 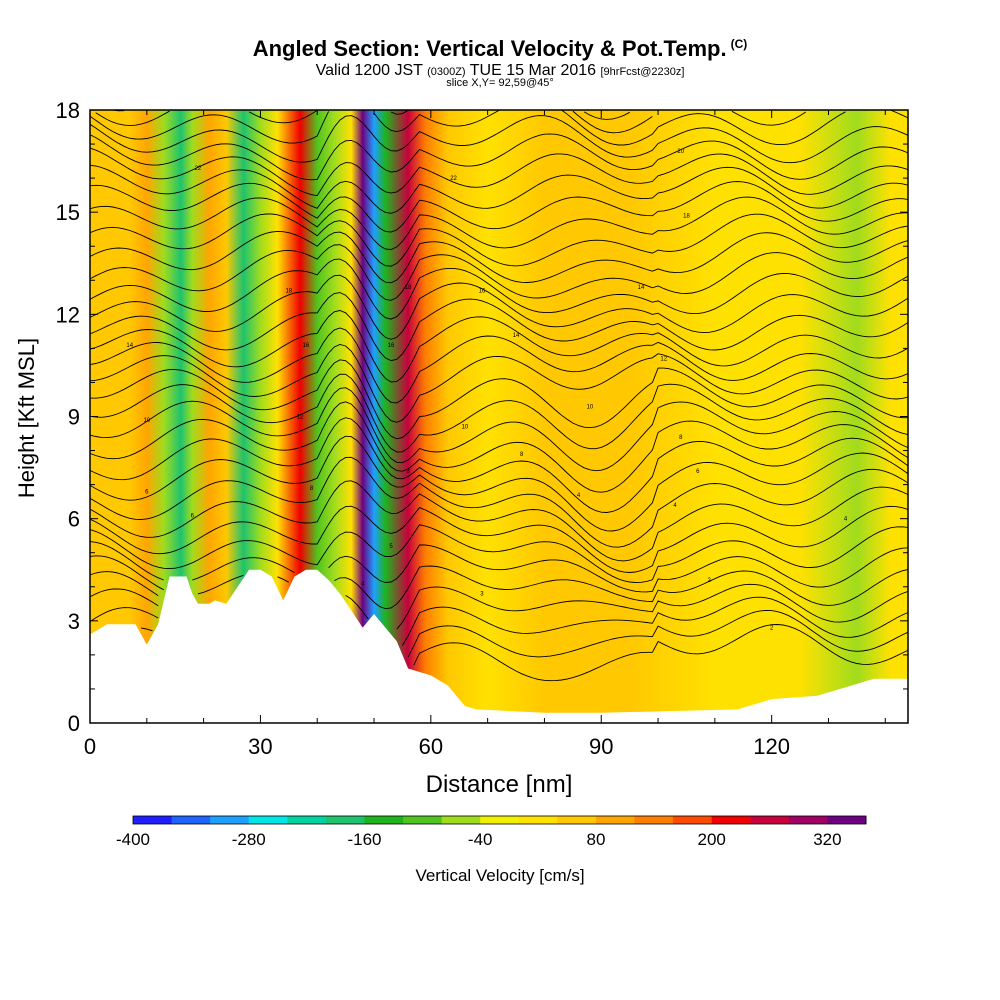 What do you see at coordinates (480, 839) in the screenshot?
I see `colorbar-tick-label: -40` at bounding box center [480, 839].